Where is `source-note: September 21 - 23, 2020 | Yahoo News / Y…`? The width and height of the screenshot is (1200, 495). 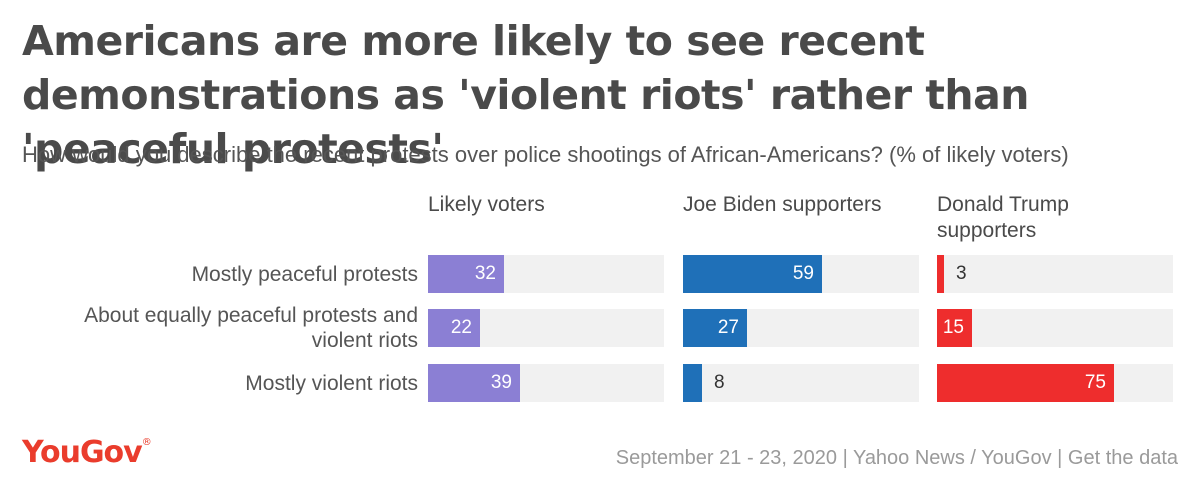 source-note: September 21 - 23, 2020 | Yahoo News / Y… is located at coordinates (896, 458).